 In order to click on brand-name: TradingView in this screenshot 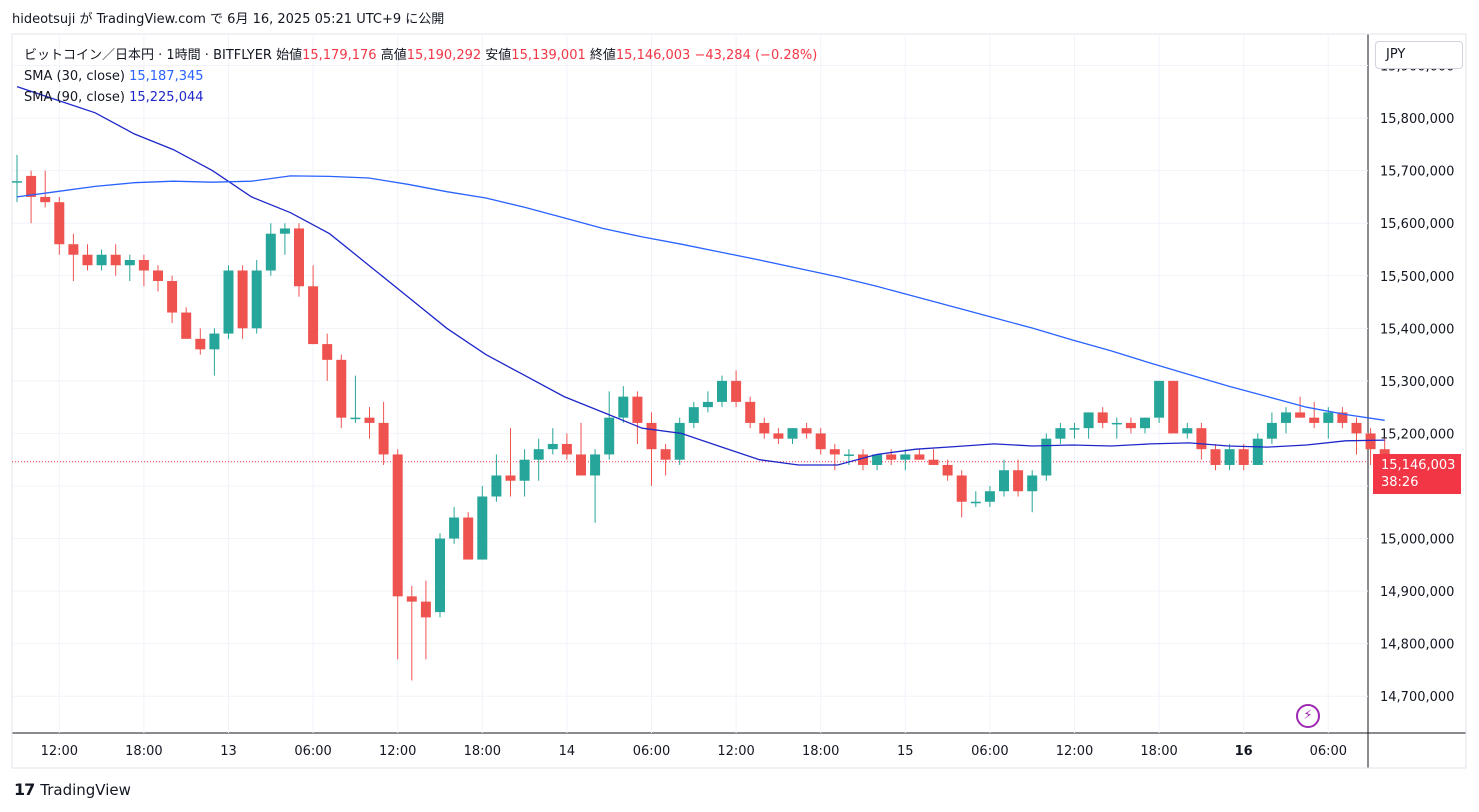, I will do `click(85, 789)`.